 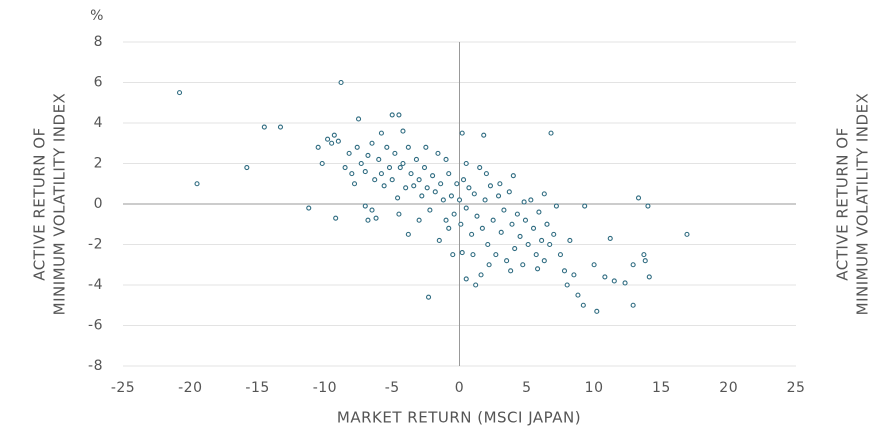 What do you see at coordinates (98, 123) in the screenshot?
I see `y-tick-label: 4` at bounding box center [98, 123].